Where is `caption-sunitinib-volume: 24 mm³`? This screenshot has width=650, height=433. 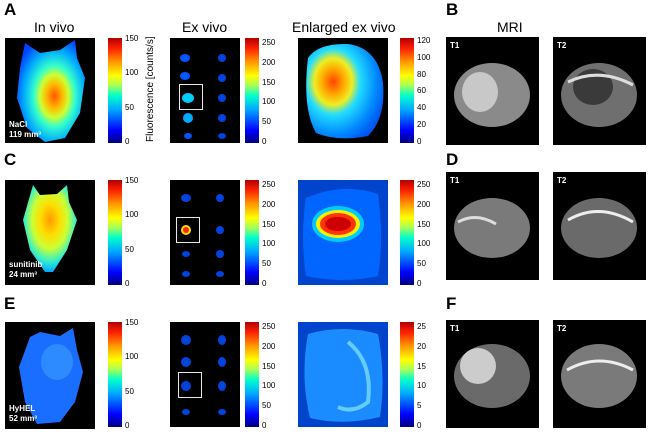 caption-sunitinib-volume: 24 mm³ is located at coordinates (23, 274).